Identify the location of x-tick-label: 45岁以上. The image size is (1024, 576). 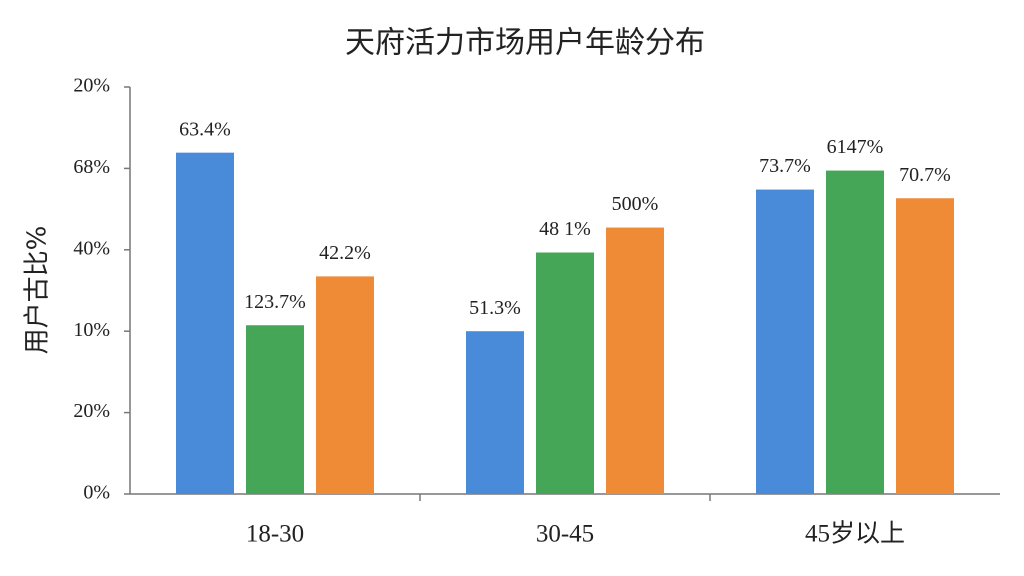
(855, 534).